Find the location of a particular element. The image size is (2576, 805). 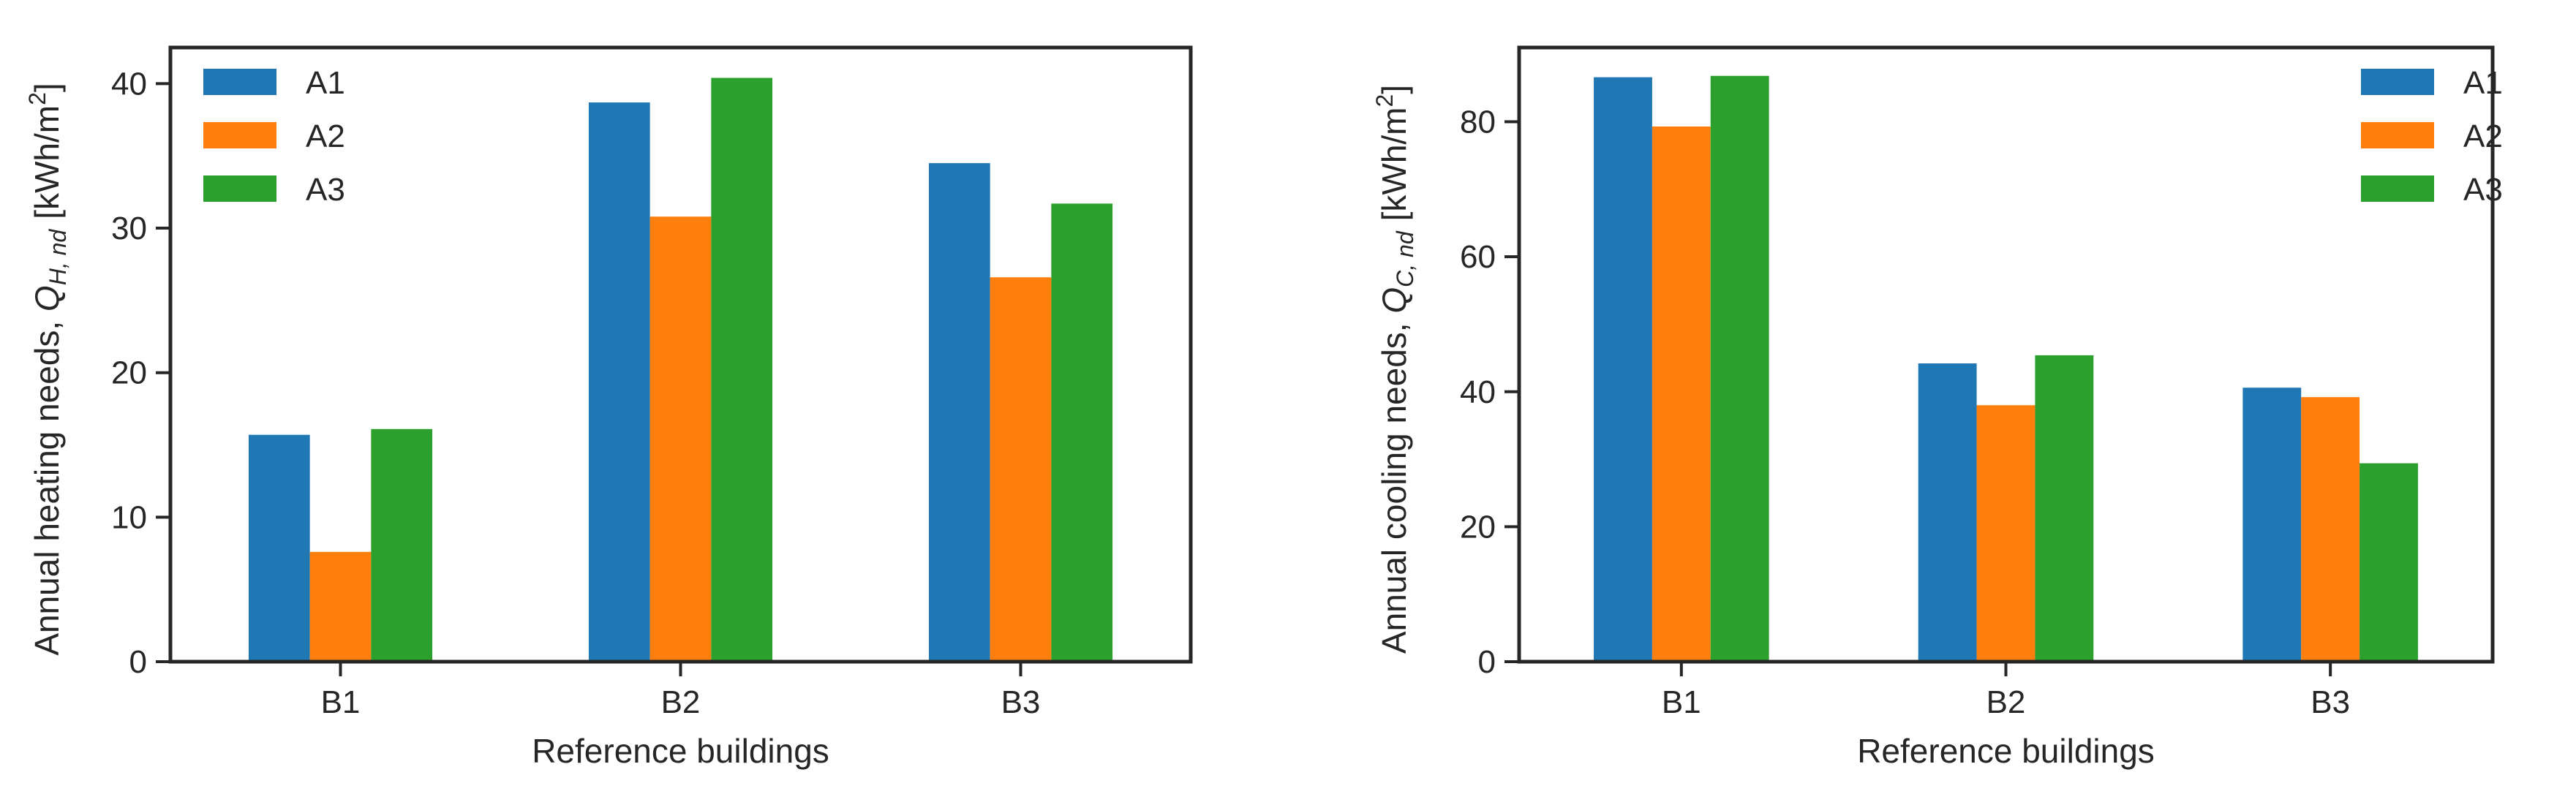

y-axis-label: Annual heating needs, QH, nd [kWh/m2] is located at coordinates (47, 369).